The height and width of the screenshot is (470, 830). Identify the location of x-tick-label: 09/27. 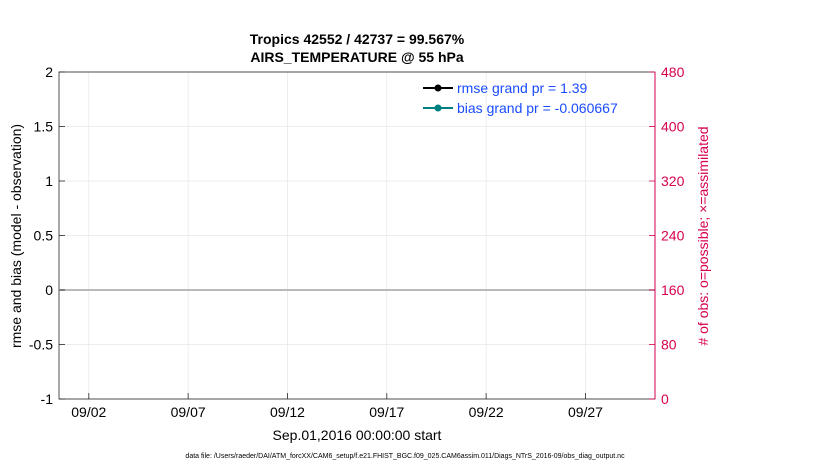
(585, 412).